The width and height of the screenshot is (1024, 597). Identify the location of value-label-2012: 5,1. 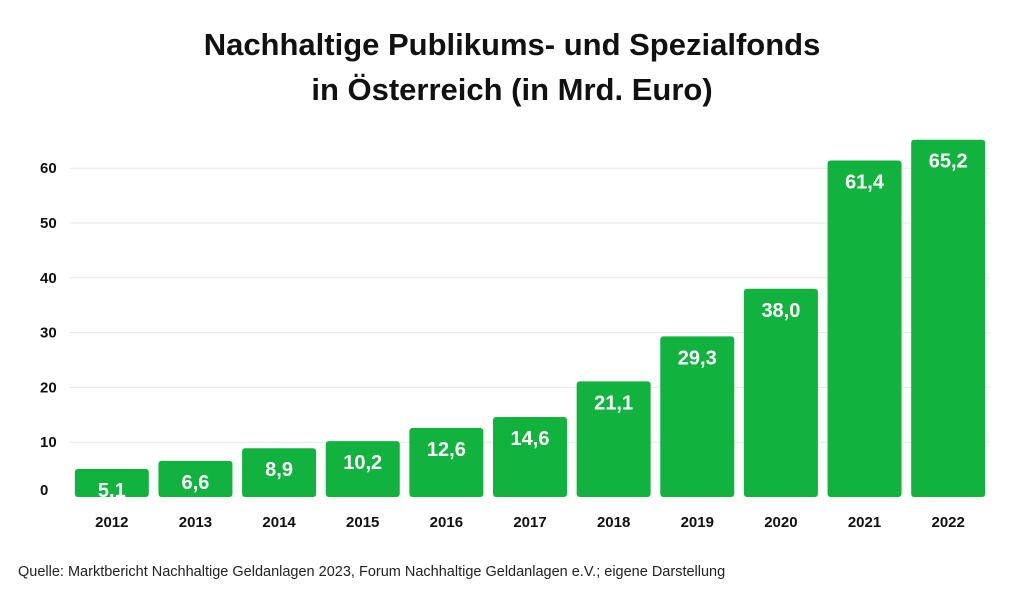
(112, 491).